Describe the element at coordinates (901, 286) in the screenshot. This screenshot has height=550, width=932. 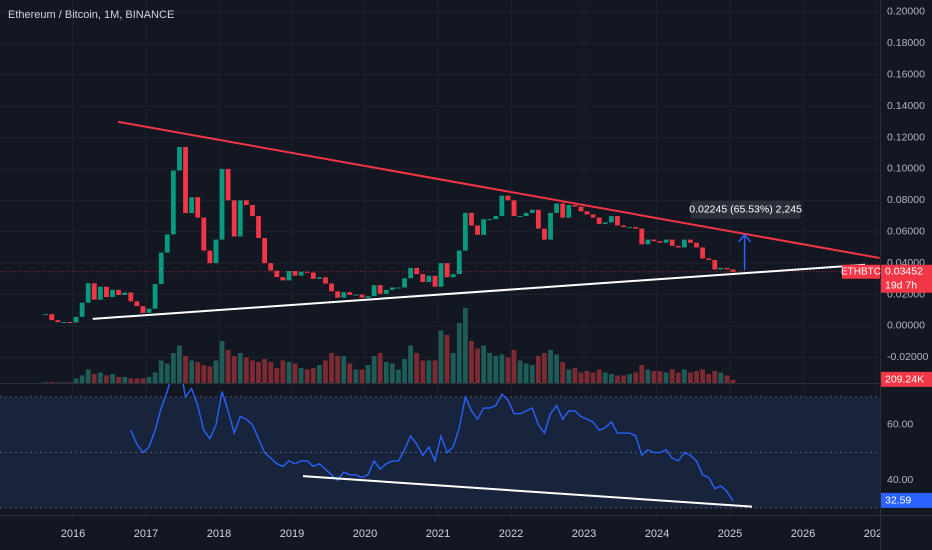
I see `countdown-label: 19d 7h` at that location.